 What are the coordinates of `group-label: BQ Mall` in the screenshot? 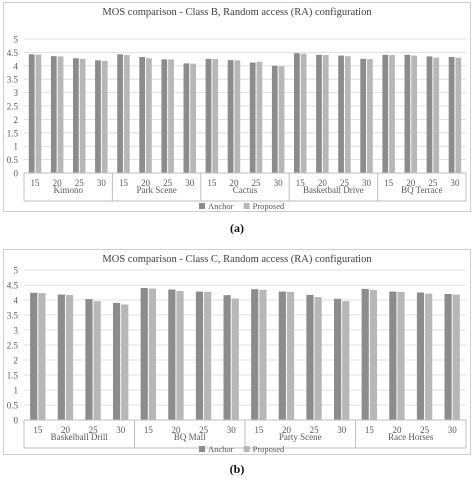 It's located at (190, 437).